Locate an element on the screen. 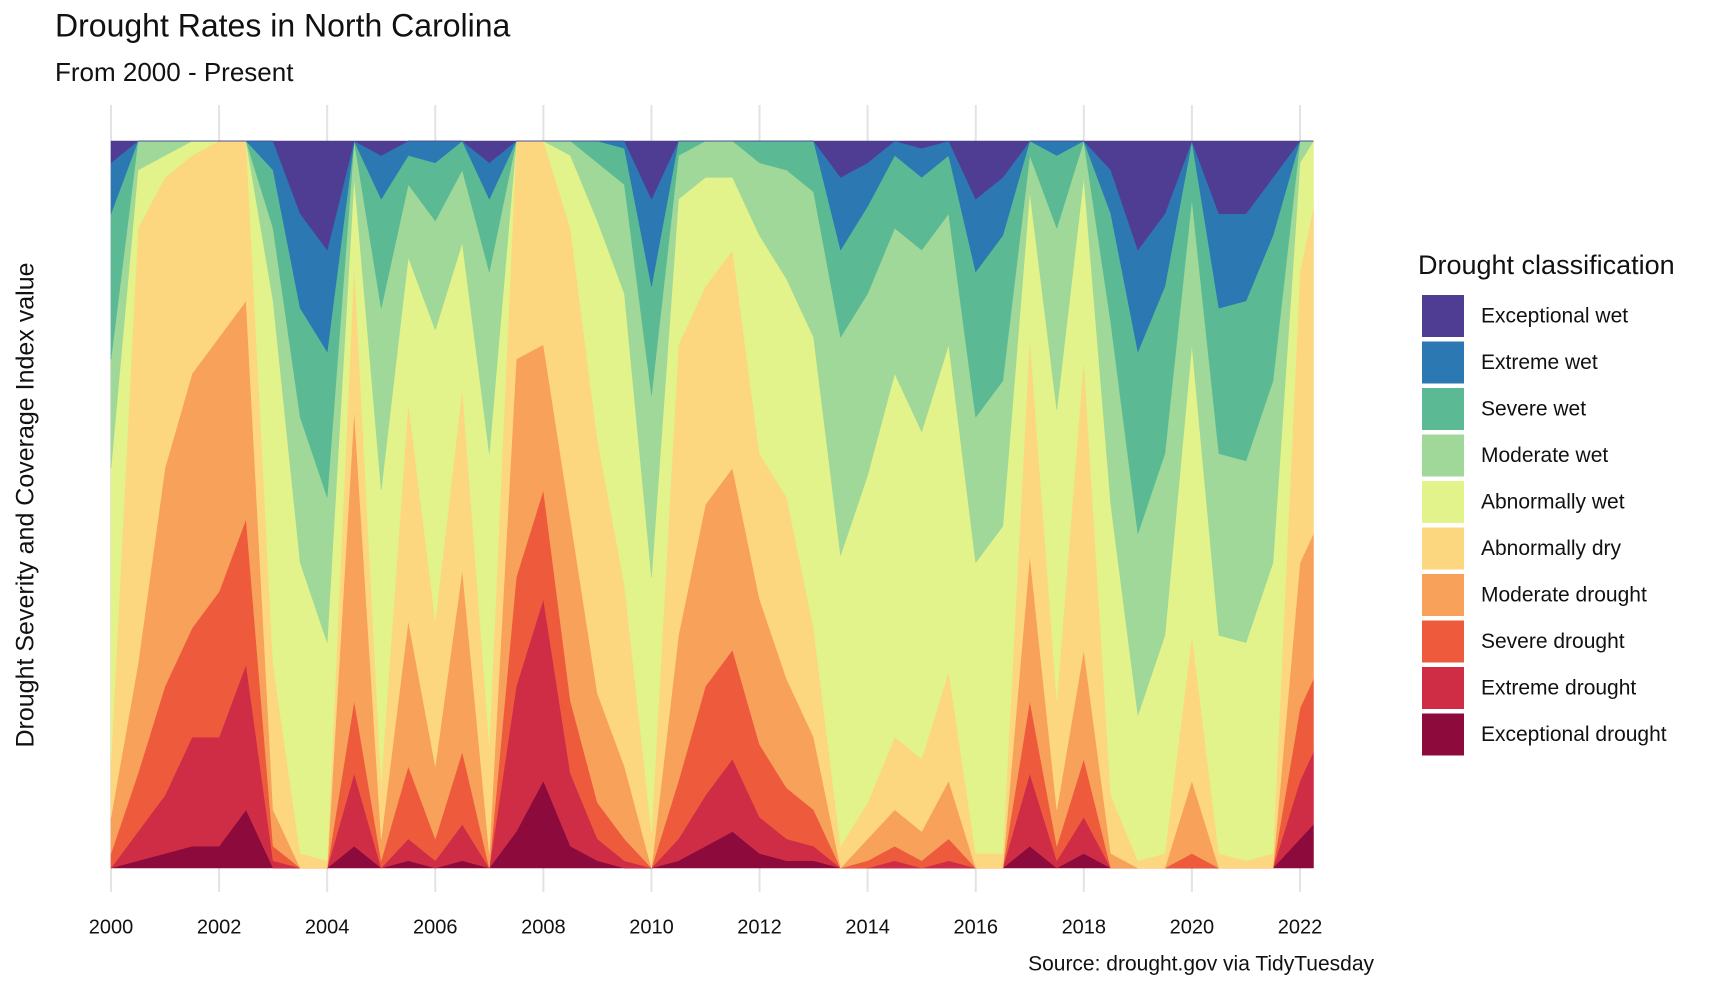 Image resolution: width=1720 pixels, height=986 pixels. legend-label: Exceptional drought is located at coordinates (1574, 734).